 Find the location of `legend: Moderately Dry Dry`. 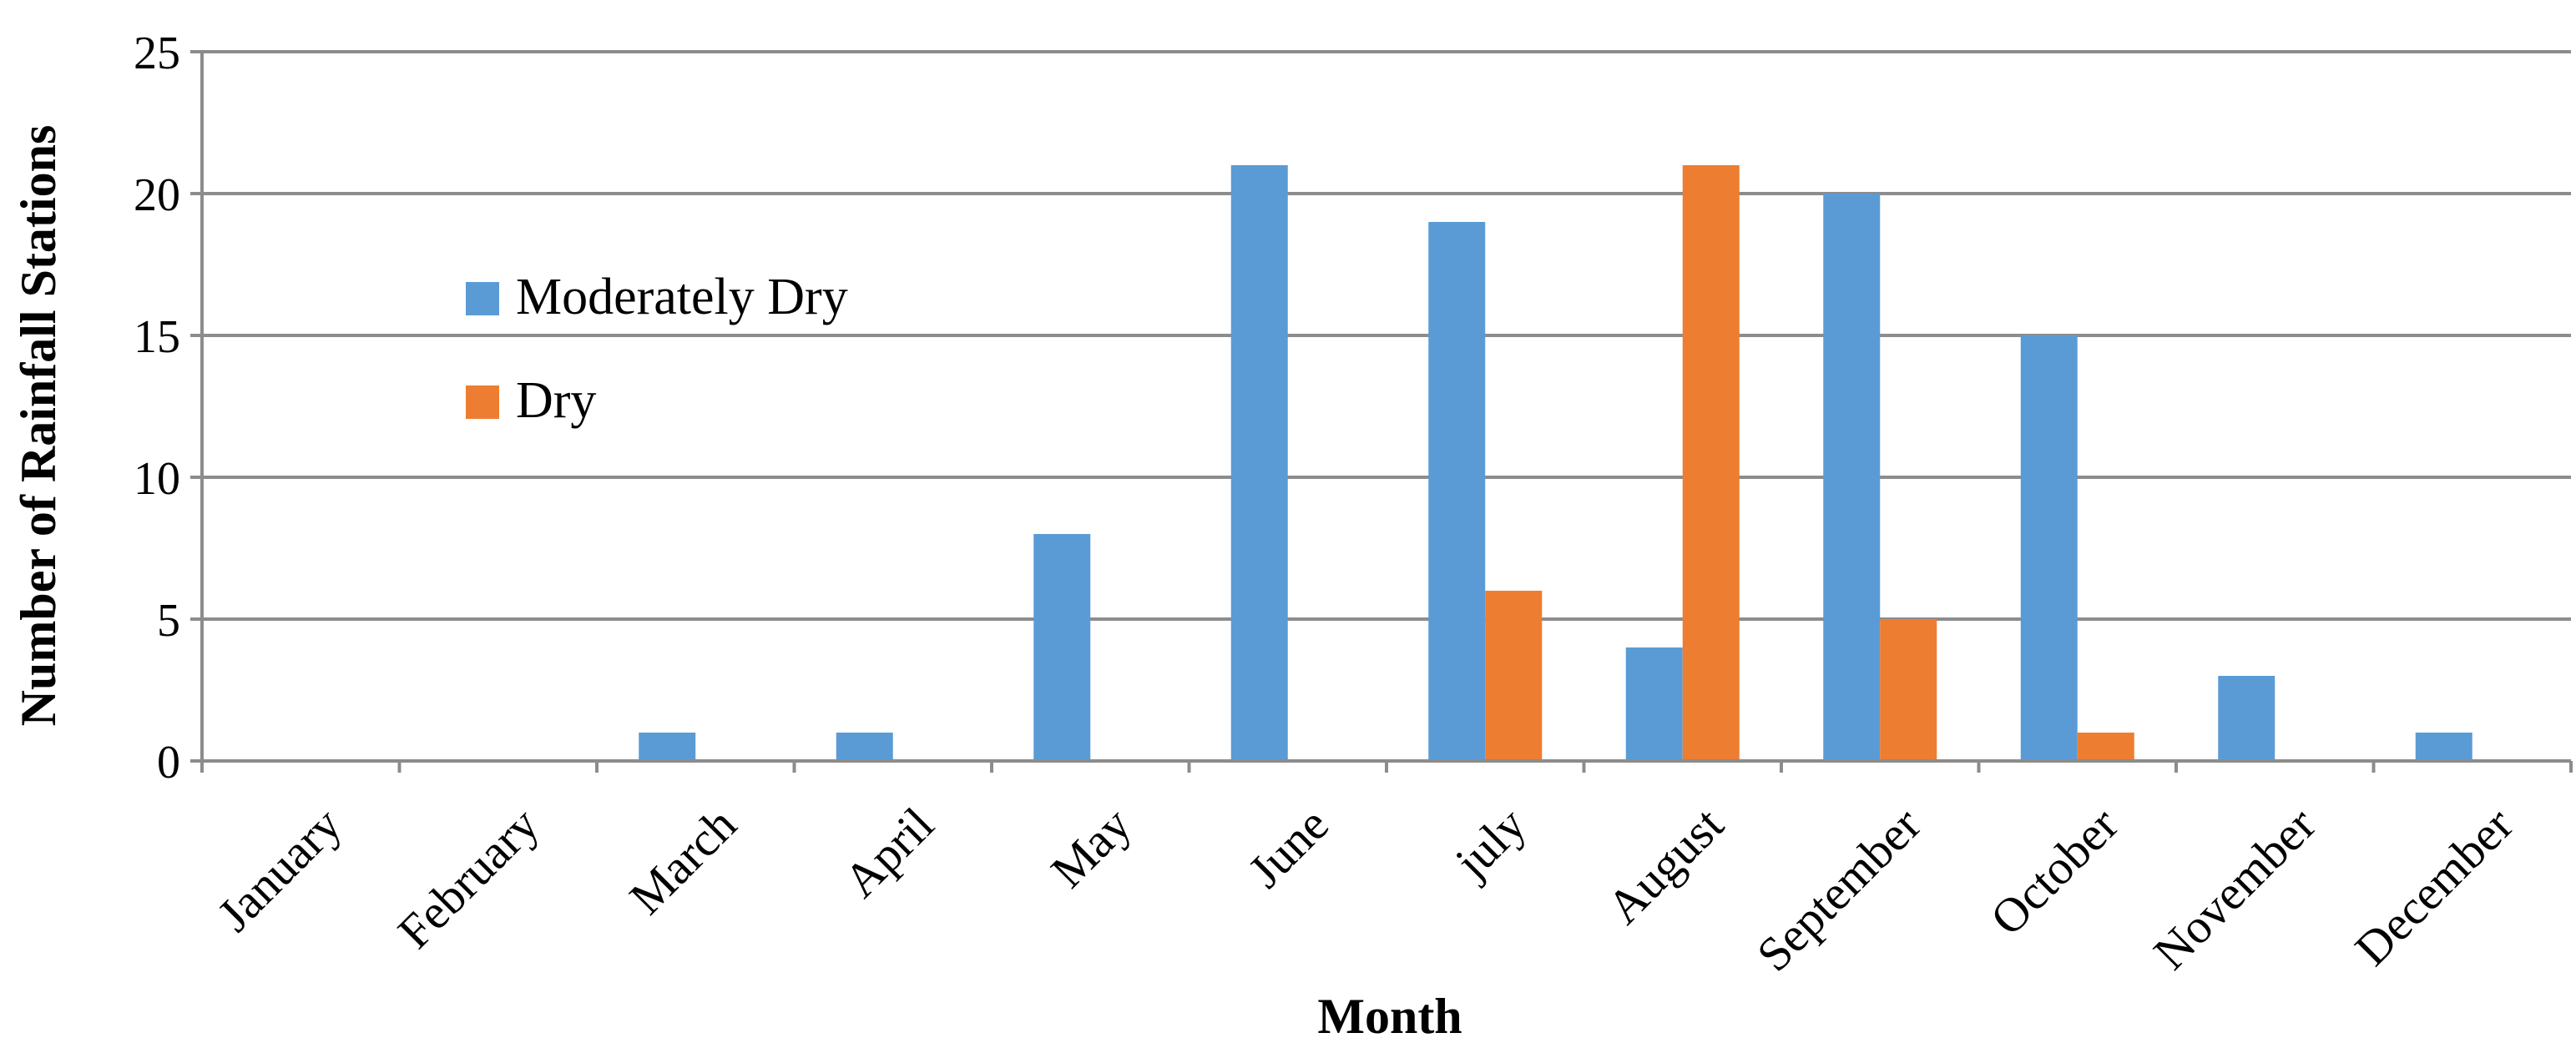

legend: Moderately Dry Dry is located at coordinates (657, 349).